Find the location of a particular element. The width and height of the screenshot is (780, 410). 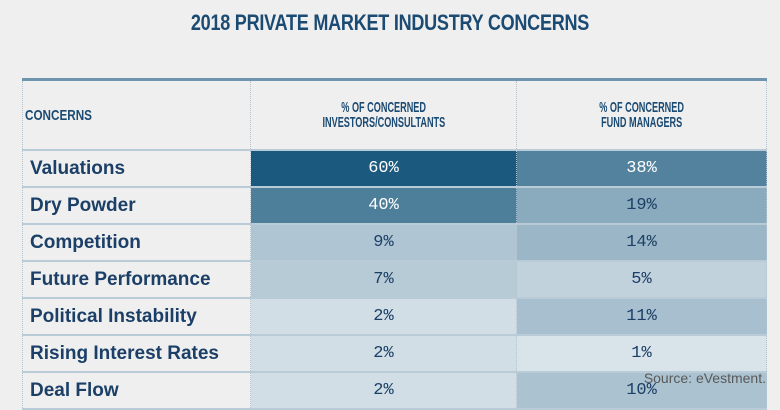

concern-label: Deal Flow is located at coordinates (136, 391).